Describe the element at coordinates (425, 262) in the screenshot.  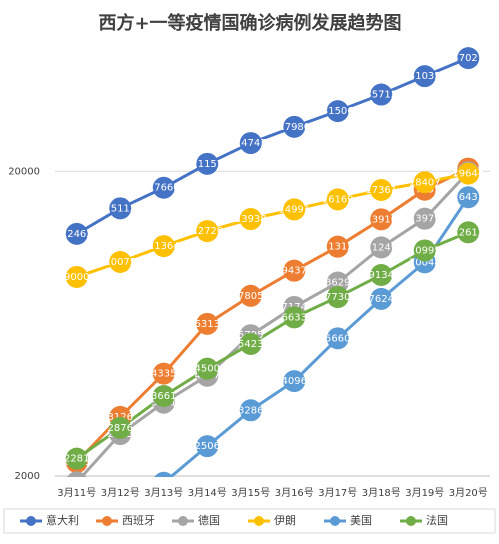
I see `data-label: 10048` at that location.